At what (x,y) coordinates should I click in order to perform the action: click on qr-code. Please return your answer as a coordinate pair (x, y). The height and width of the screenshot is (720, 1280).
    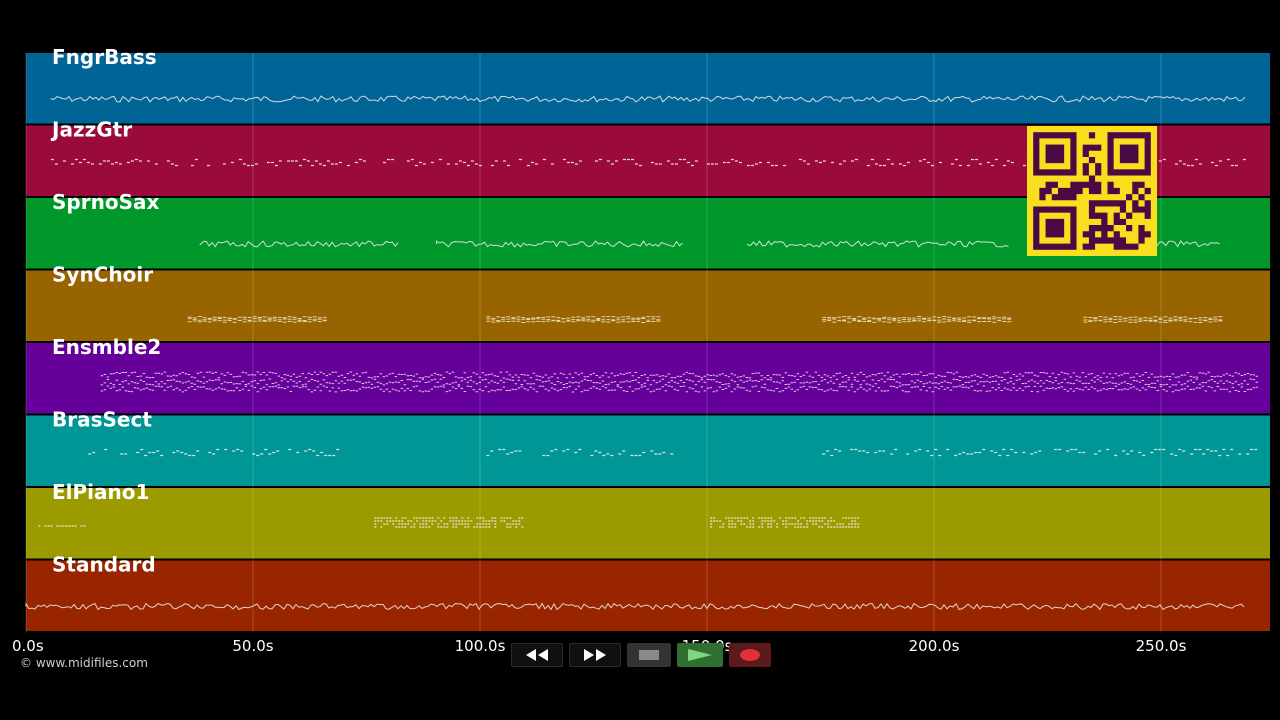
    Looking at the image, I should click on (1092, 191).